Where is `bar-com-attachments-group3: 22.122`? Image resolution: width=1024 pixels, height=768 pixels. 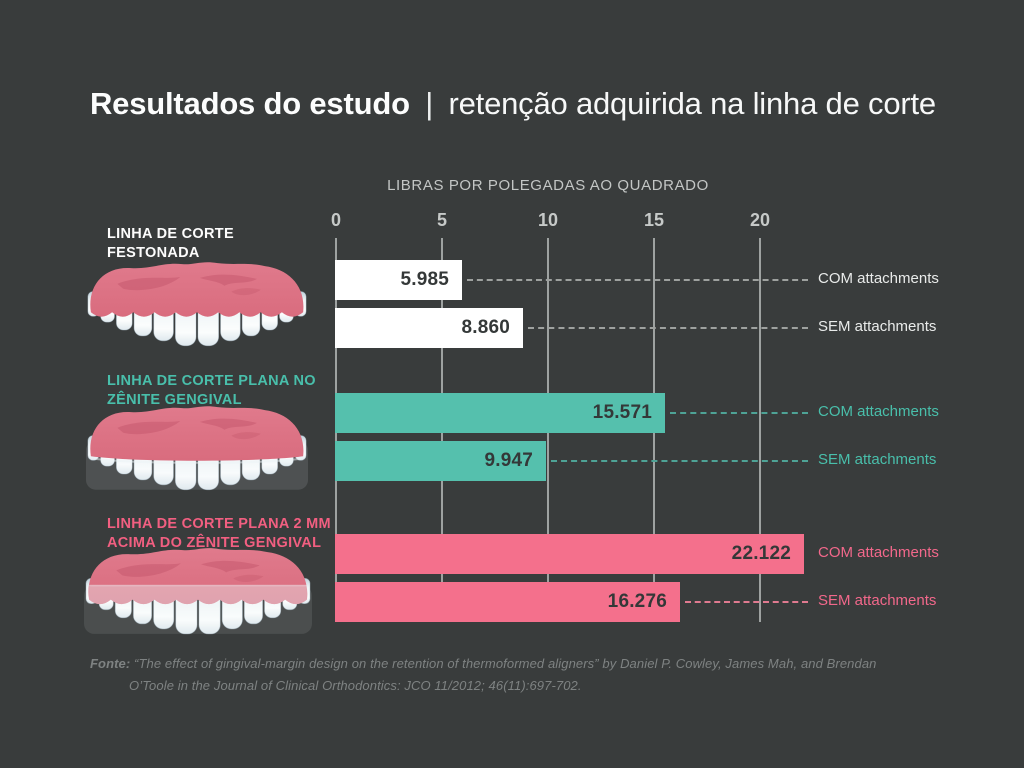 bar-com-attachments-group3: 22.122 is located at coordinates (569, 554).